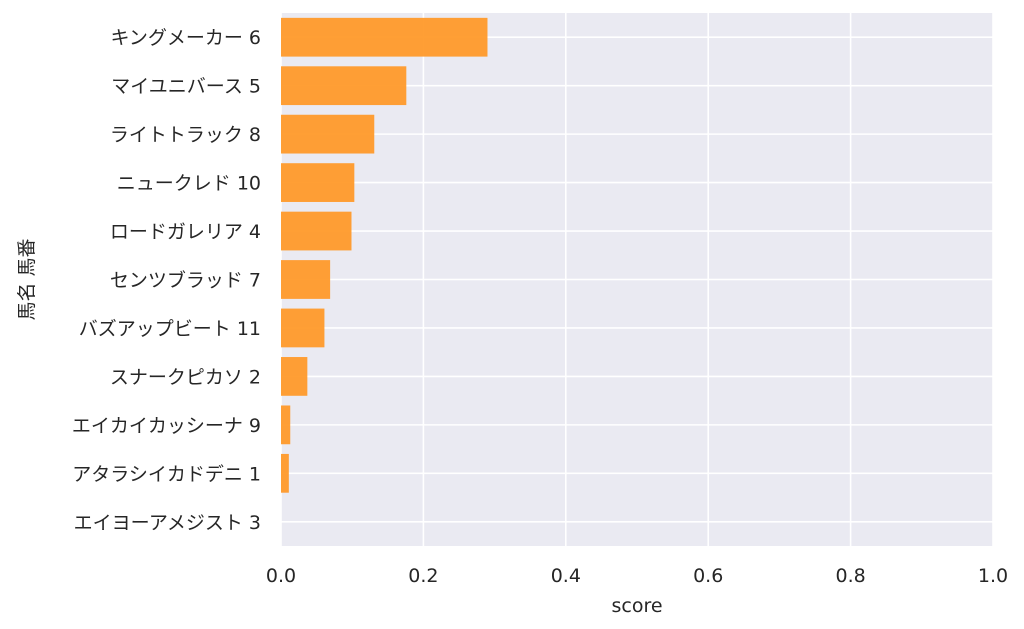 The height and width of the screenshot is (629, 1024). Describe the element at coordinates (185, 38) in the screenshot. I see `category-label: キングメーカー 6` at that location.